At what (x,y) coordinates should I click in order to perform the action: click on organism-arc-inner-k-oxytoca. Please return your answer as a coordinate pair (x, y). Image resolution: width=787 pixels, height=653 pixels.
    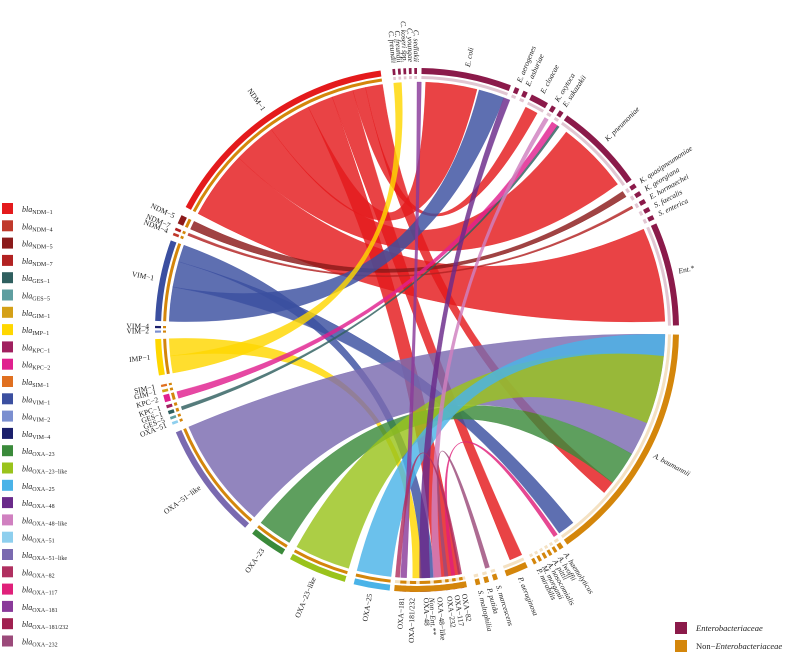
    Looking at the image, I should click on (549, 115).